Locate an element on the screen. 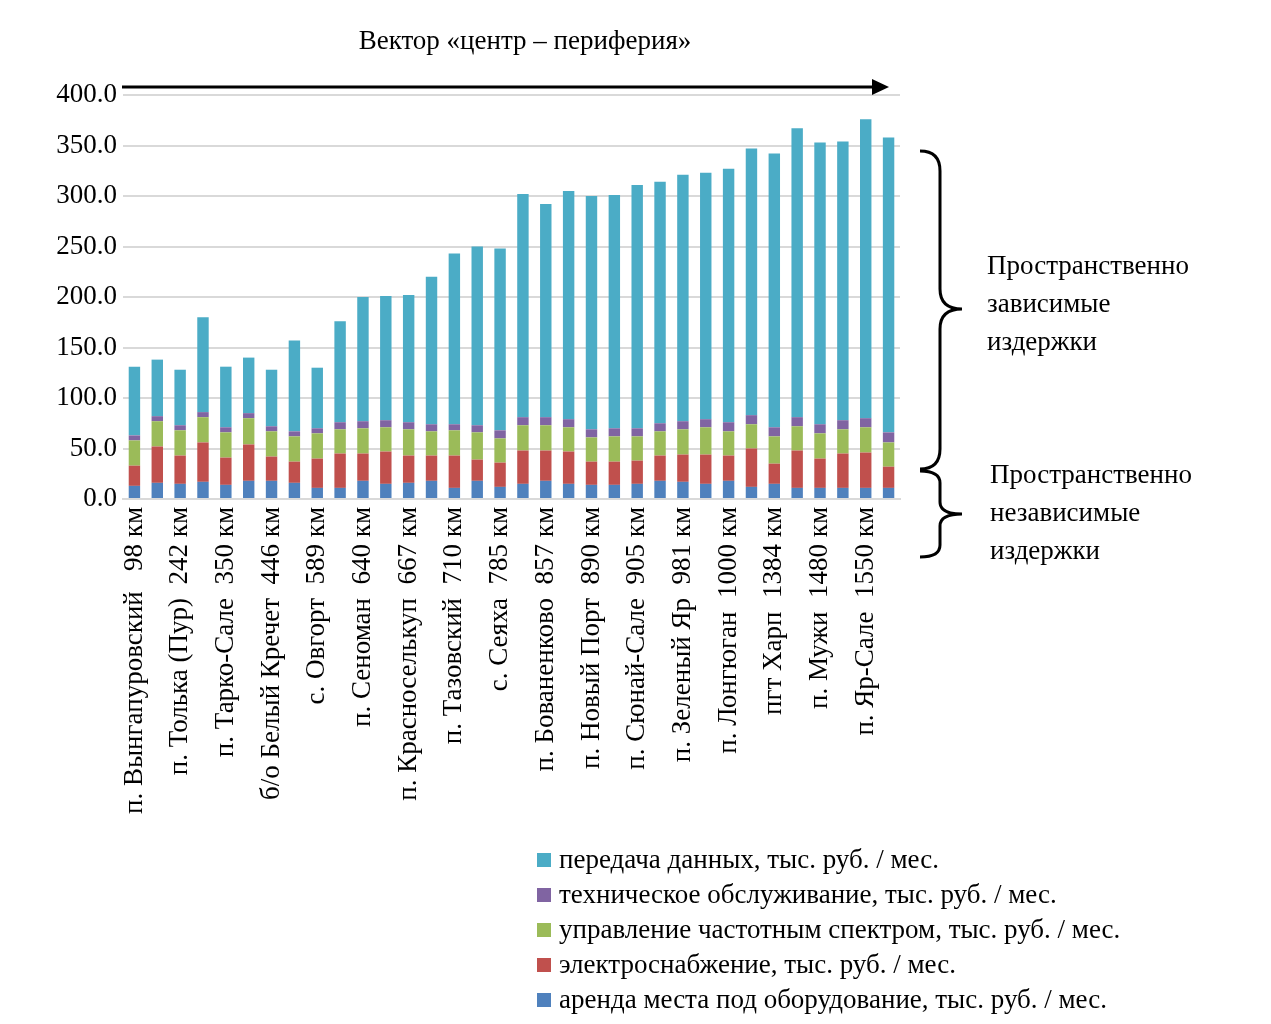 The image size is (1271, 1024). x-tick-label: п. Тарко-Сале 350 км is located at coordinates (223, 632).